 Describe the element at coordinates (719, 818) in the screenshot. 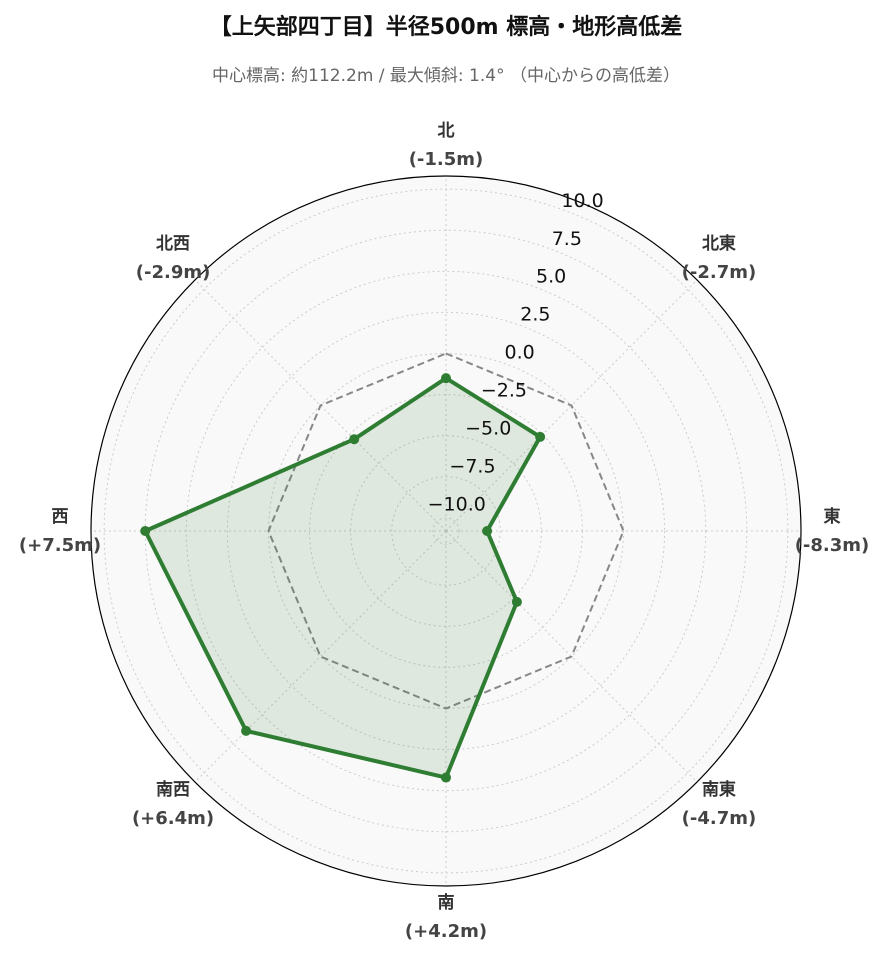

I see `value-label: (-4.7m)` at that location.